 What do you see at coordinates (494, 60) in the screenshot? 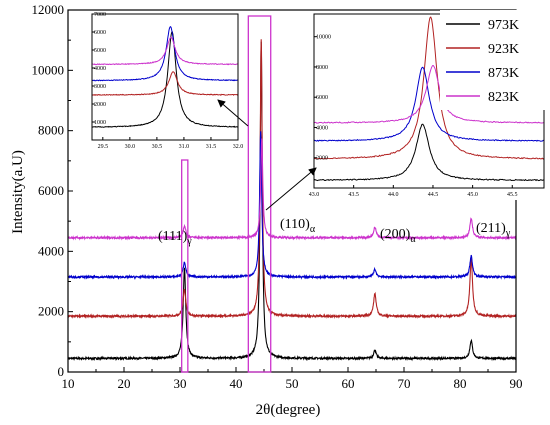
I see `legend: 973K 923K 873K 823K` at bounding box center [494, 60].